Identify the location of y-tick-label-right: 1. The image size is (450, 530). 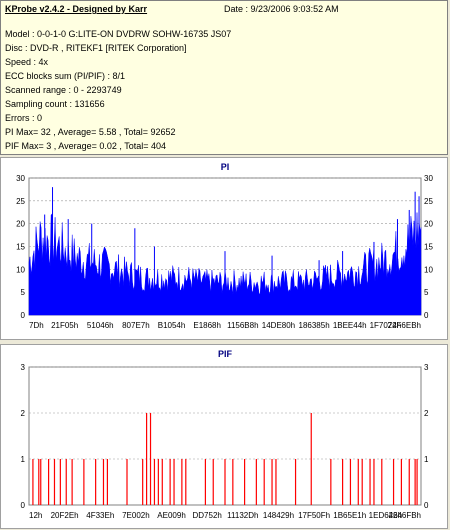
(426, 459).